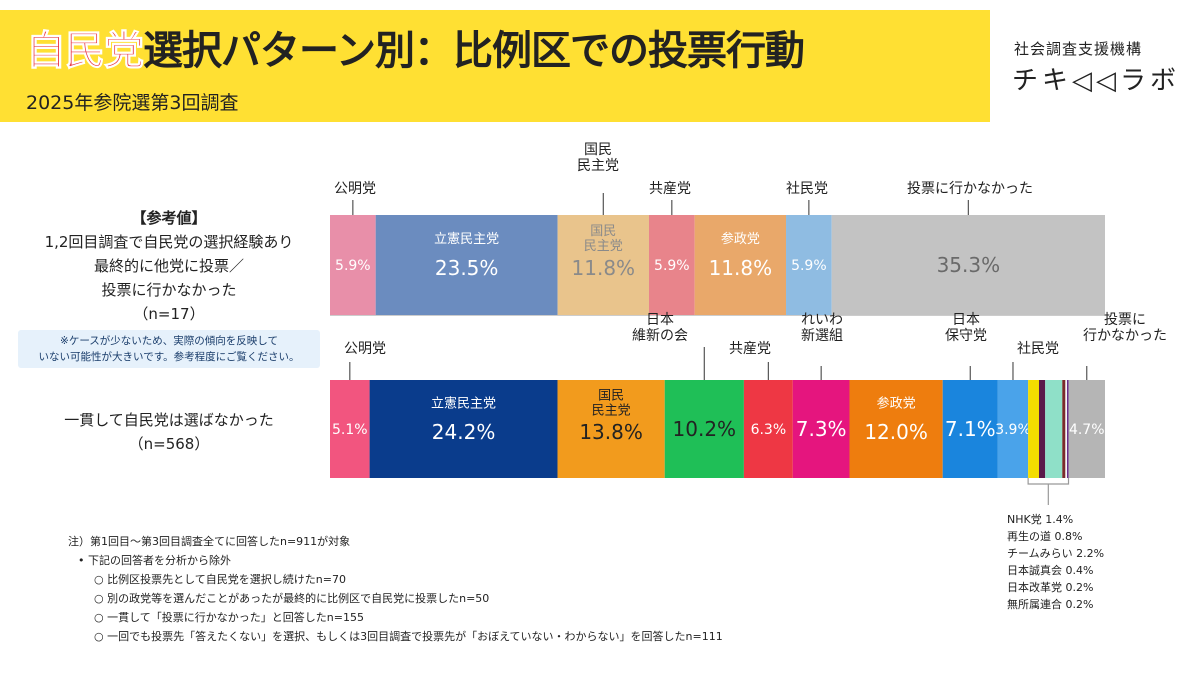  I want to click on logo-mark: チキ◁◁ラボ, so click(1096, 81).